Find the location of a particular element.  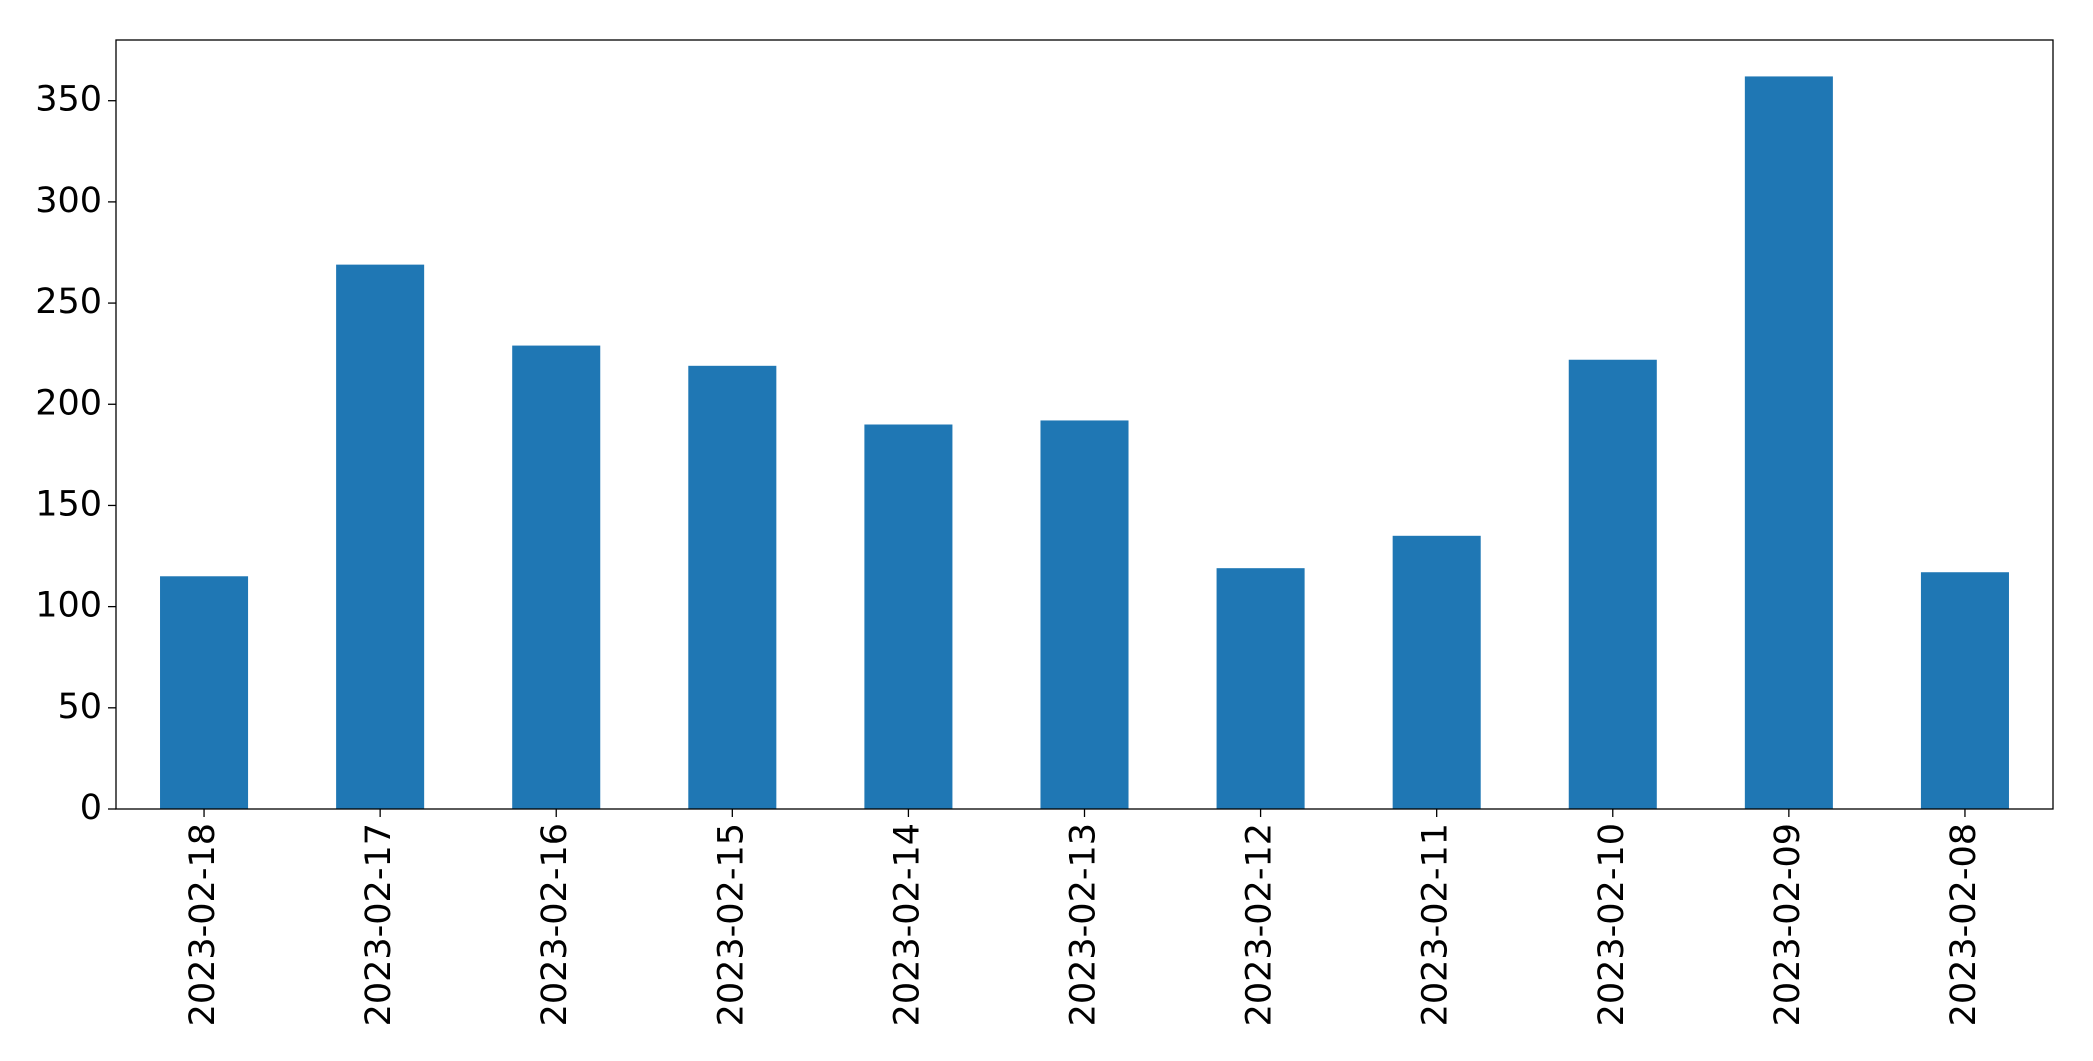

x-tick-label: 2023-02-13 is located at coordinates (1084, 924).